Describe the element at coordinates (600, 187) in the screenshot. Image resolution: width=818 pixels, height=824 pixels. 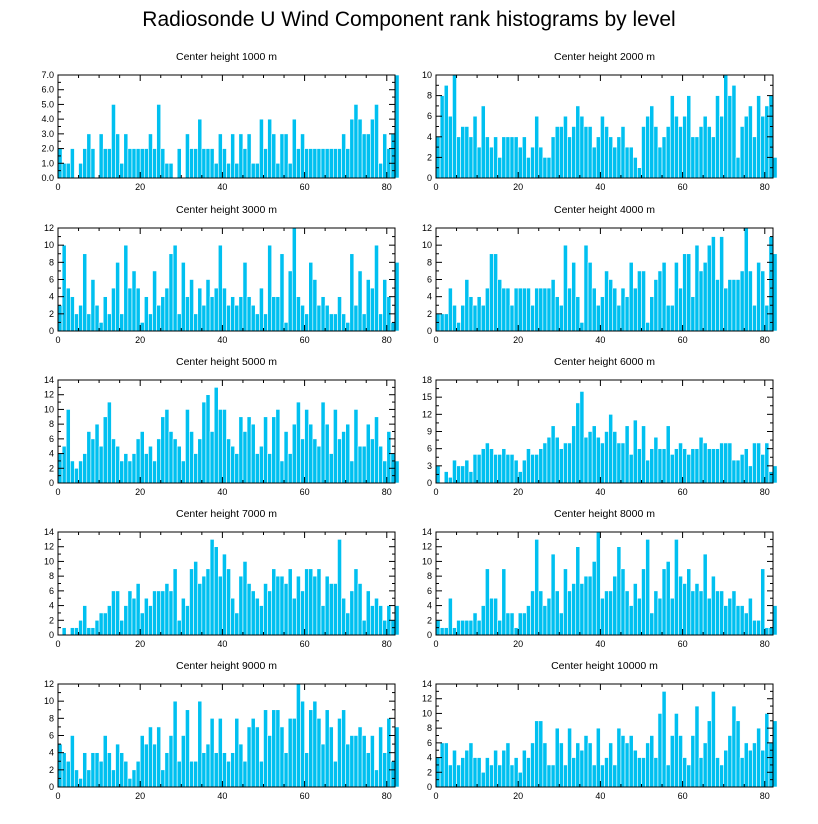
I see `panel-2-x-tick-label: 40` at that location.